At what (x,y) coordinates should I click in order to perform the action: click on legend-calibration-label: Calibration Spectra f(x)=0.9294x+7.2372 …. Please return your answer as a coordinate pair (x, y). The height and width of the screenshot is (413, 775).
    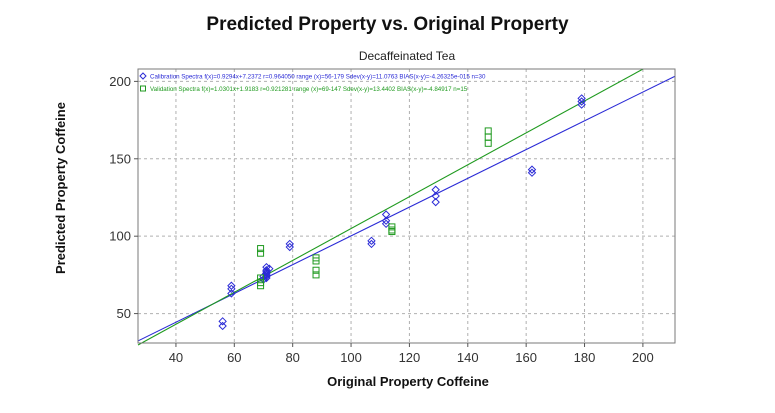
    Looking at the image, I should click on (318, 77).